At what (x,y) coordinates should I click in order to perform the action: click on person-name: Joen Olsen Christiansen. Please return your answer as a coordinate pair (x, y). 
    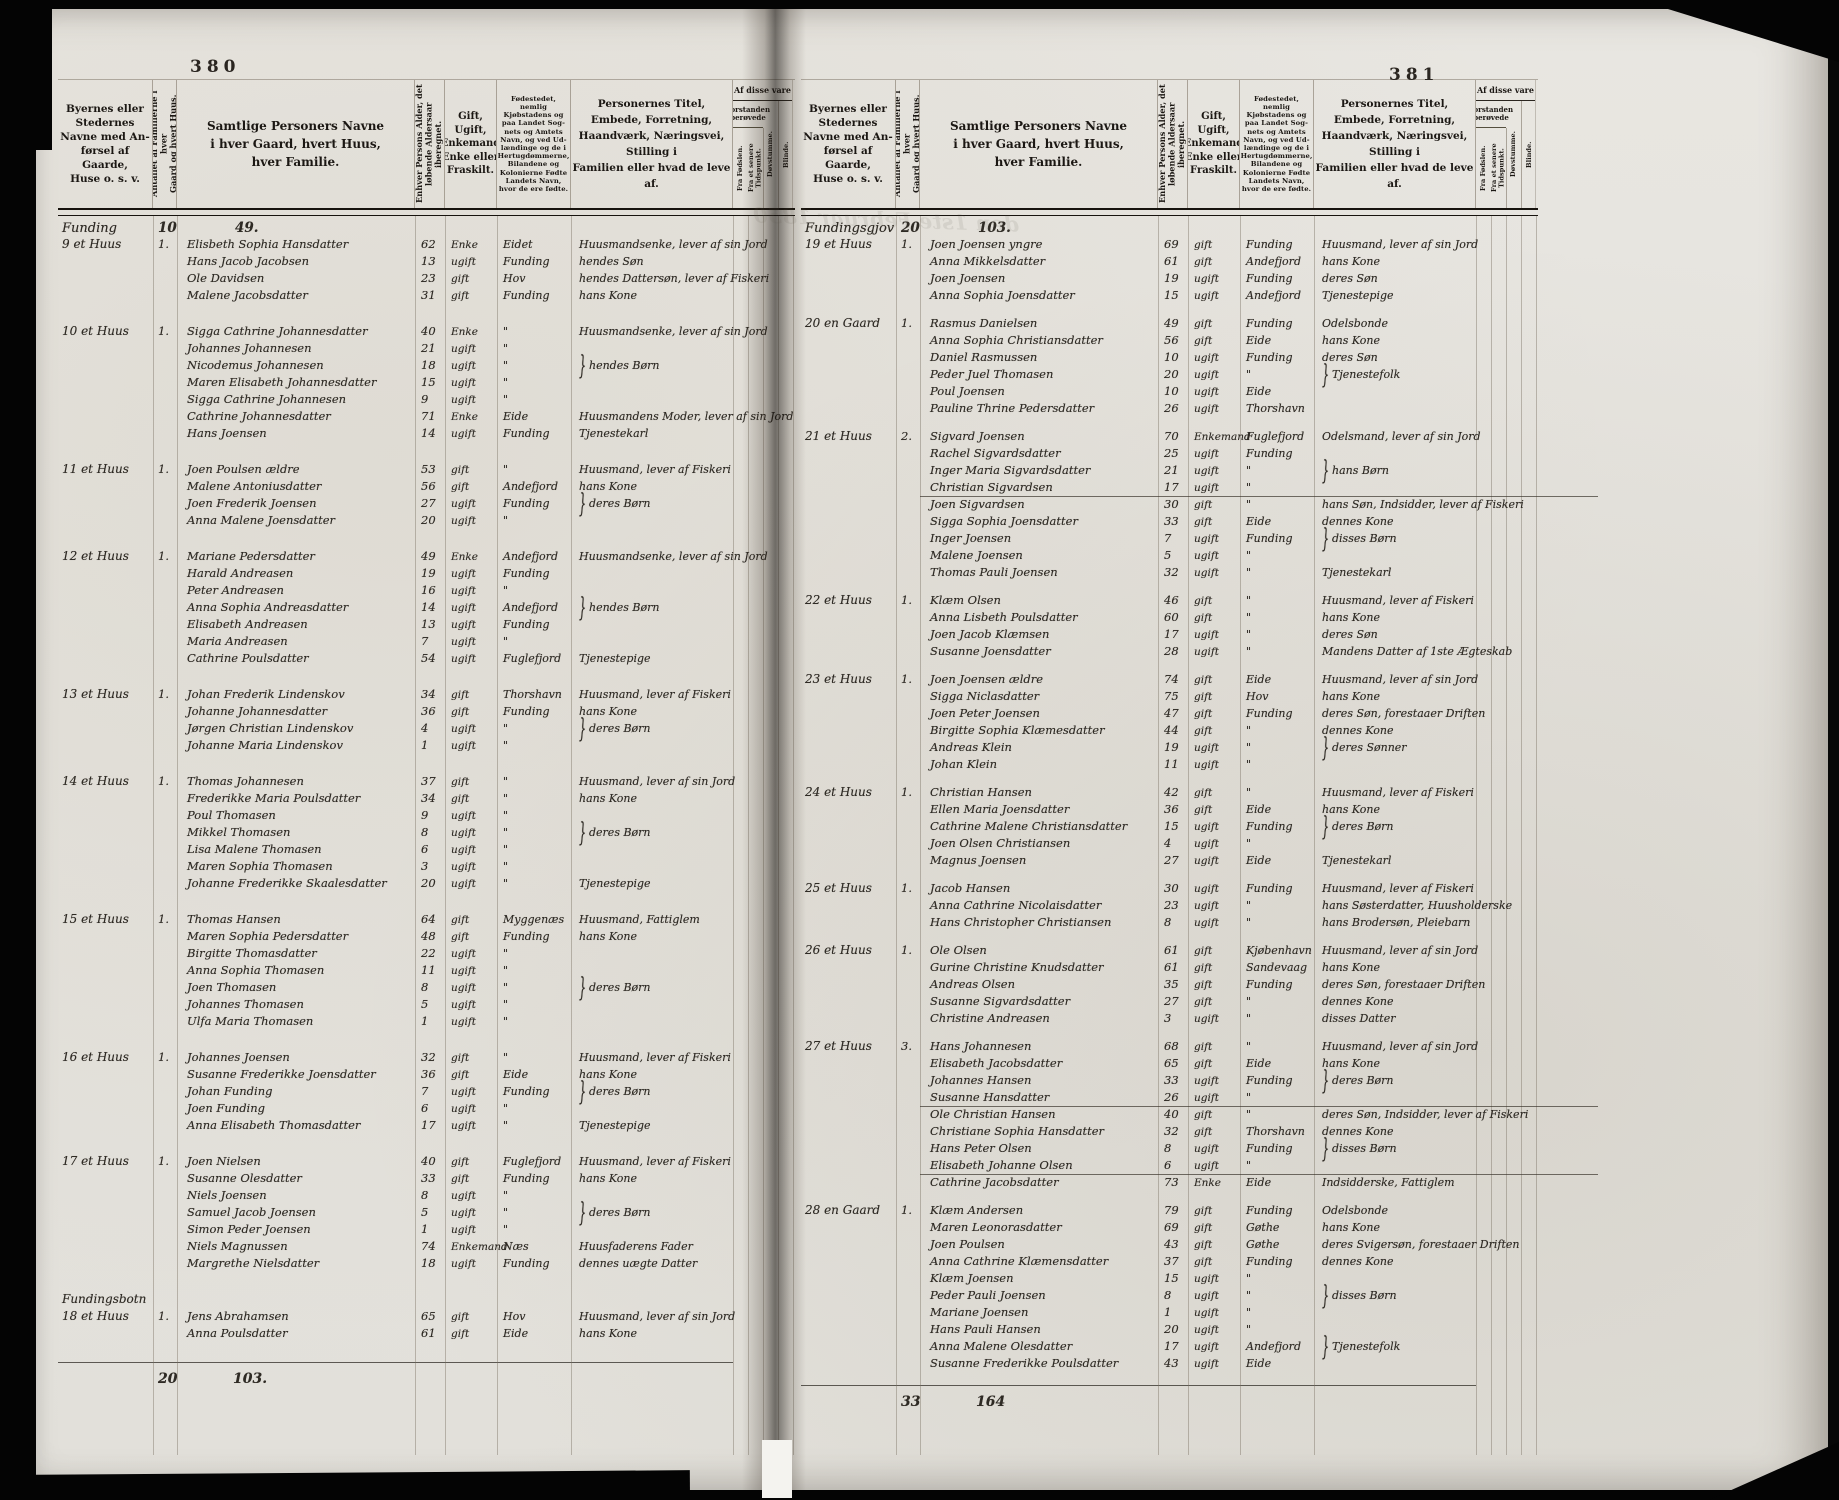
    Looking at the image, I should click on (1000, 843).